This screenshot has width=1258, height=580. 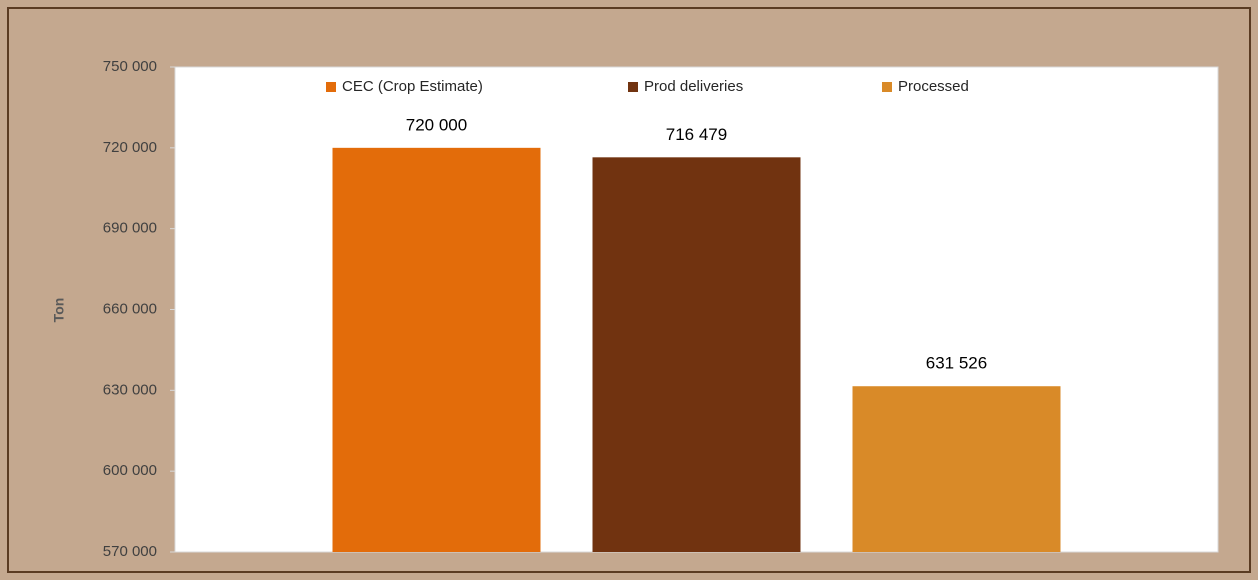 I want to click on data-label: 720 000, so click(x=436, y=124).